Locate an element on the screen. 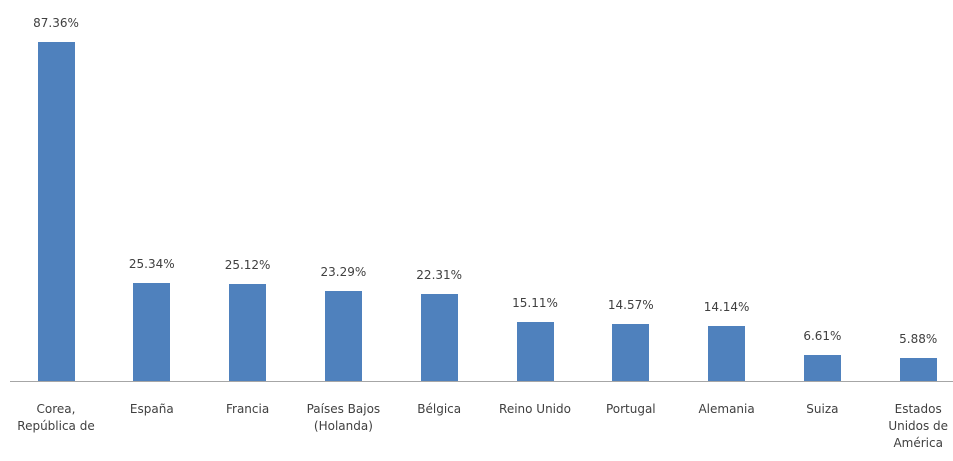 The image size is (953, 461). x-tick-label: Portugal is located at coordinates (630, 409).